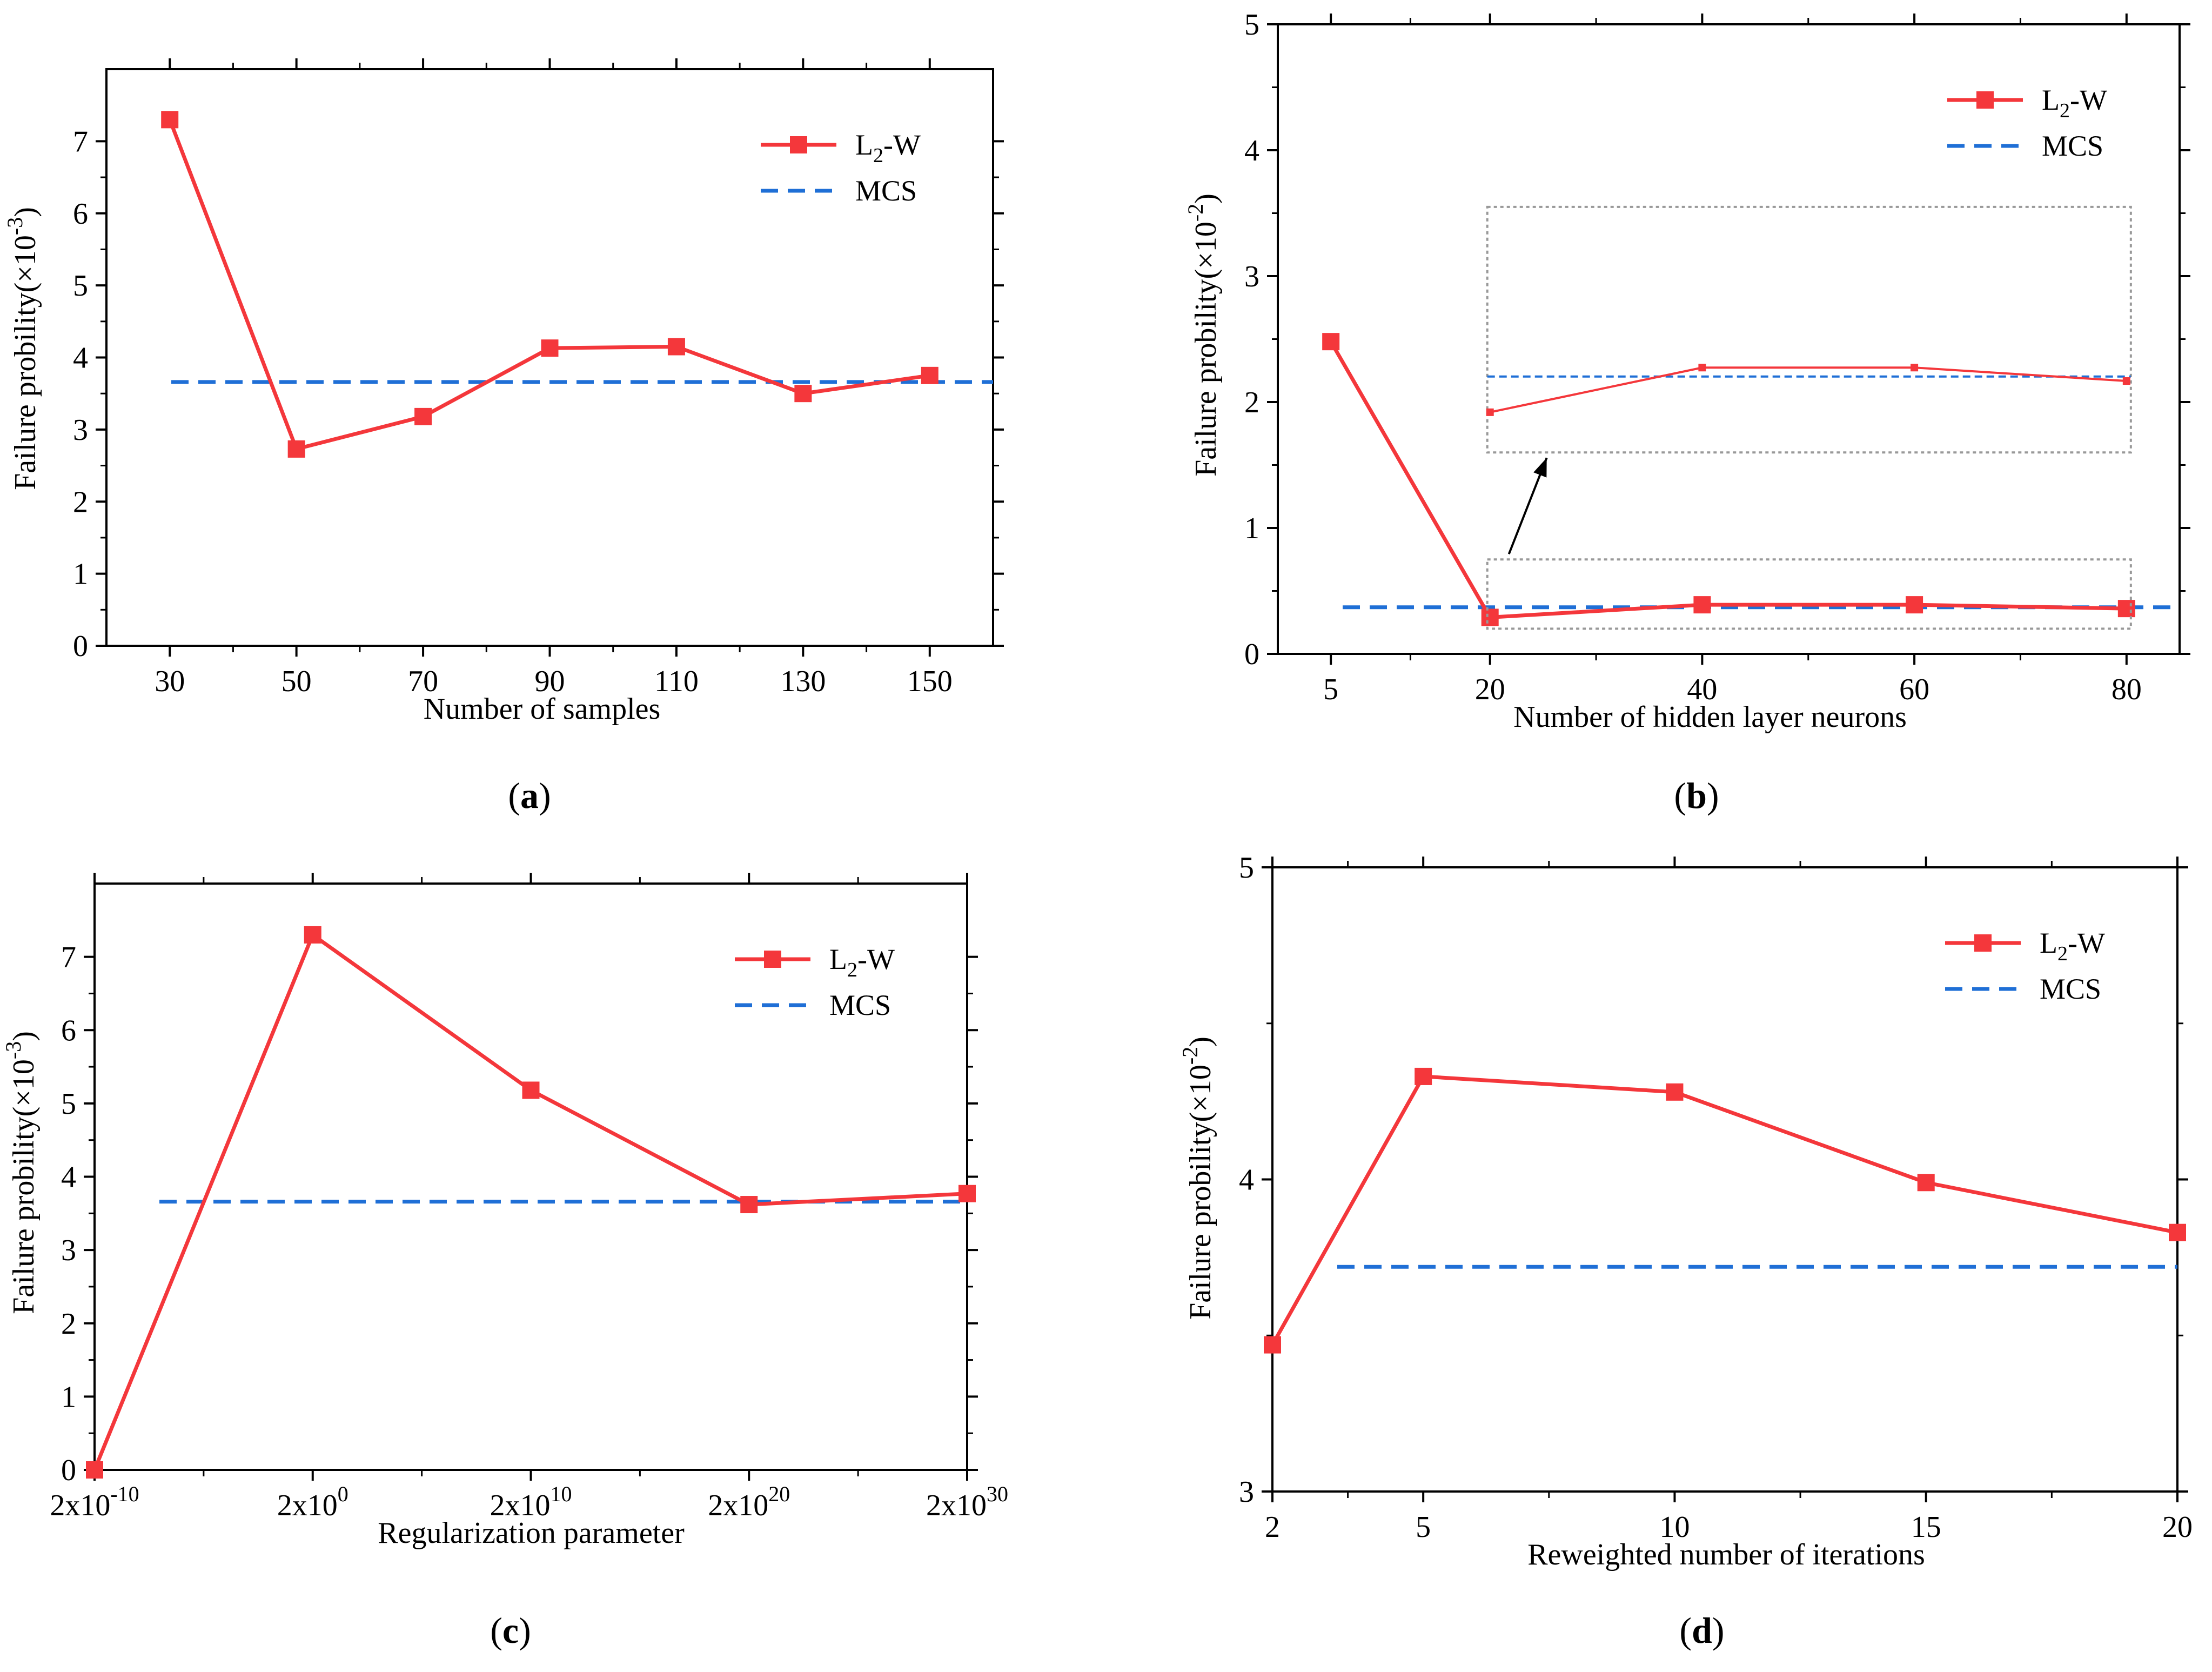 This screenshot has height=1672, width=2212. I want to click on caption-letter: d, so click(1702, 1630).